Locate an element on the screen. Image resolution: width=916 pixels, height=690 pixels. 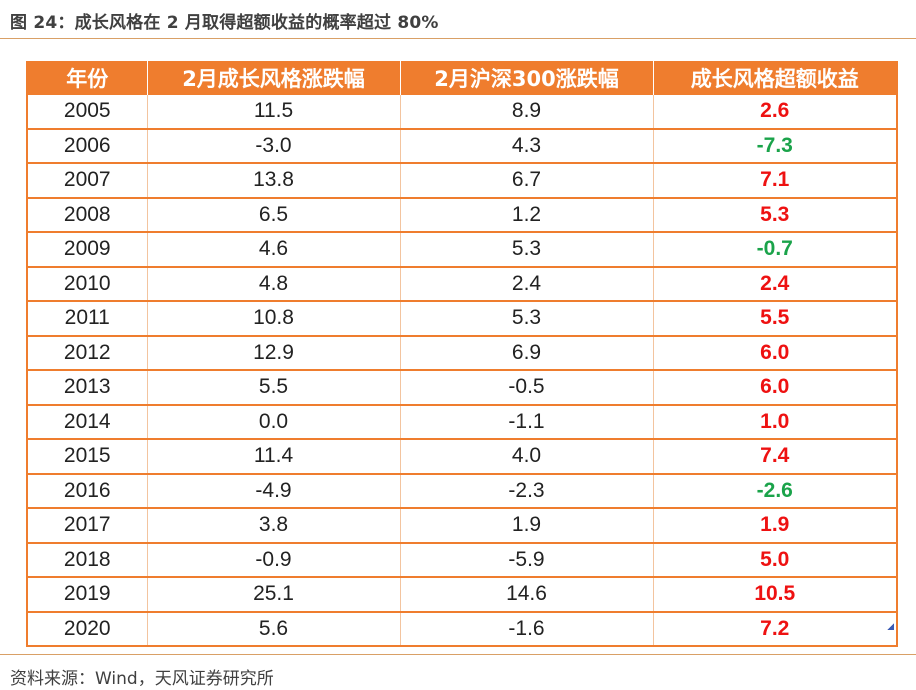
cell-hs300-change: -1.6 is located at coordinates (526, 629).